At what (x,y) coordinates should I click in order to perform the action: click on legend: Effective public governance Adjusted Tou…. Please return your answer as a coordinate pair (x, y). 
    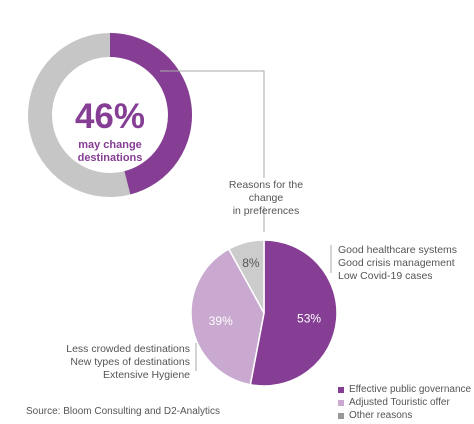
    Looking at the image, I should click on (404, 402).